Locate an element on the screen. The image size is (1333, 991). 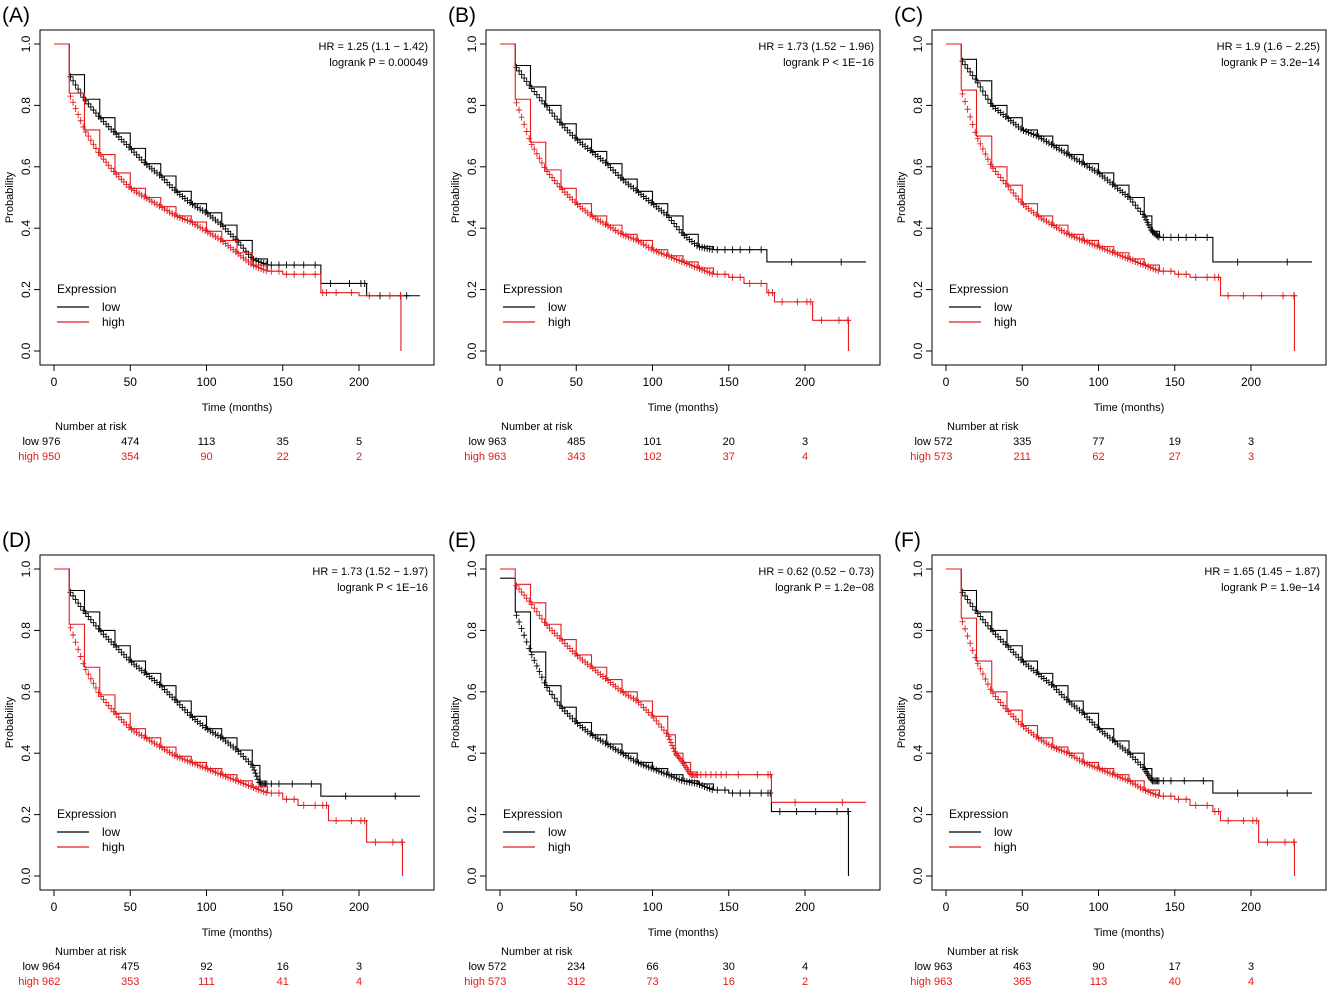
risk-row-label-low: low is located at coordinates (30, 967).